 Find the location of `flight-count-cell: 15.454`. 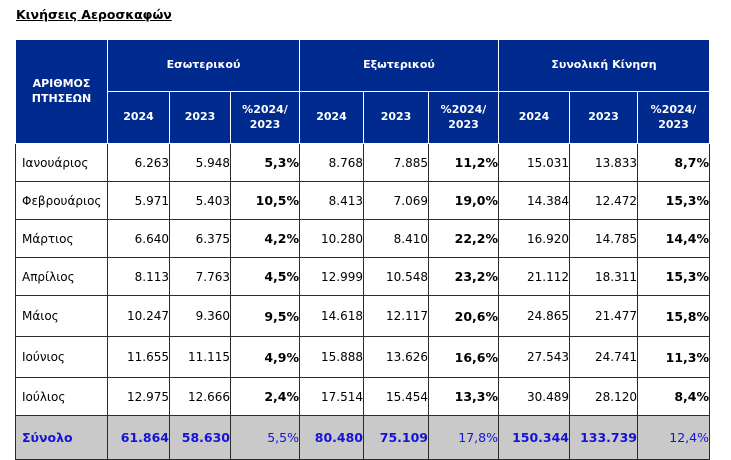

flight-count-cell: 15.454 is located at coordinates (396, 396).